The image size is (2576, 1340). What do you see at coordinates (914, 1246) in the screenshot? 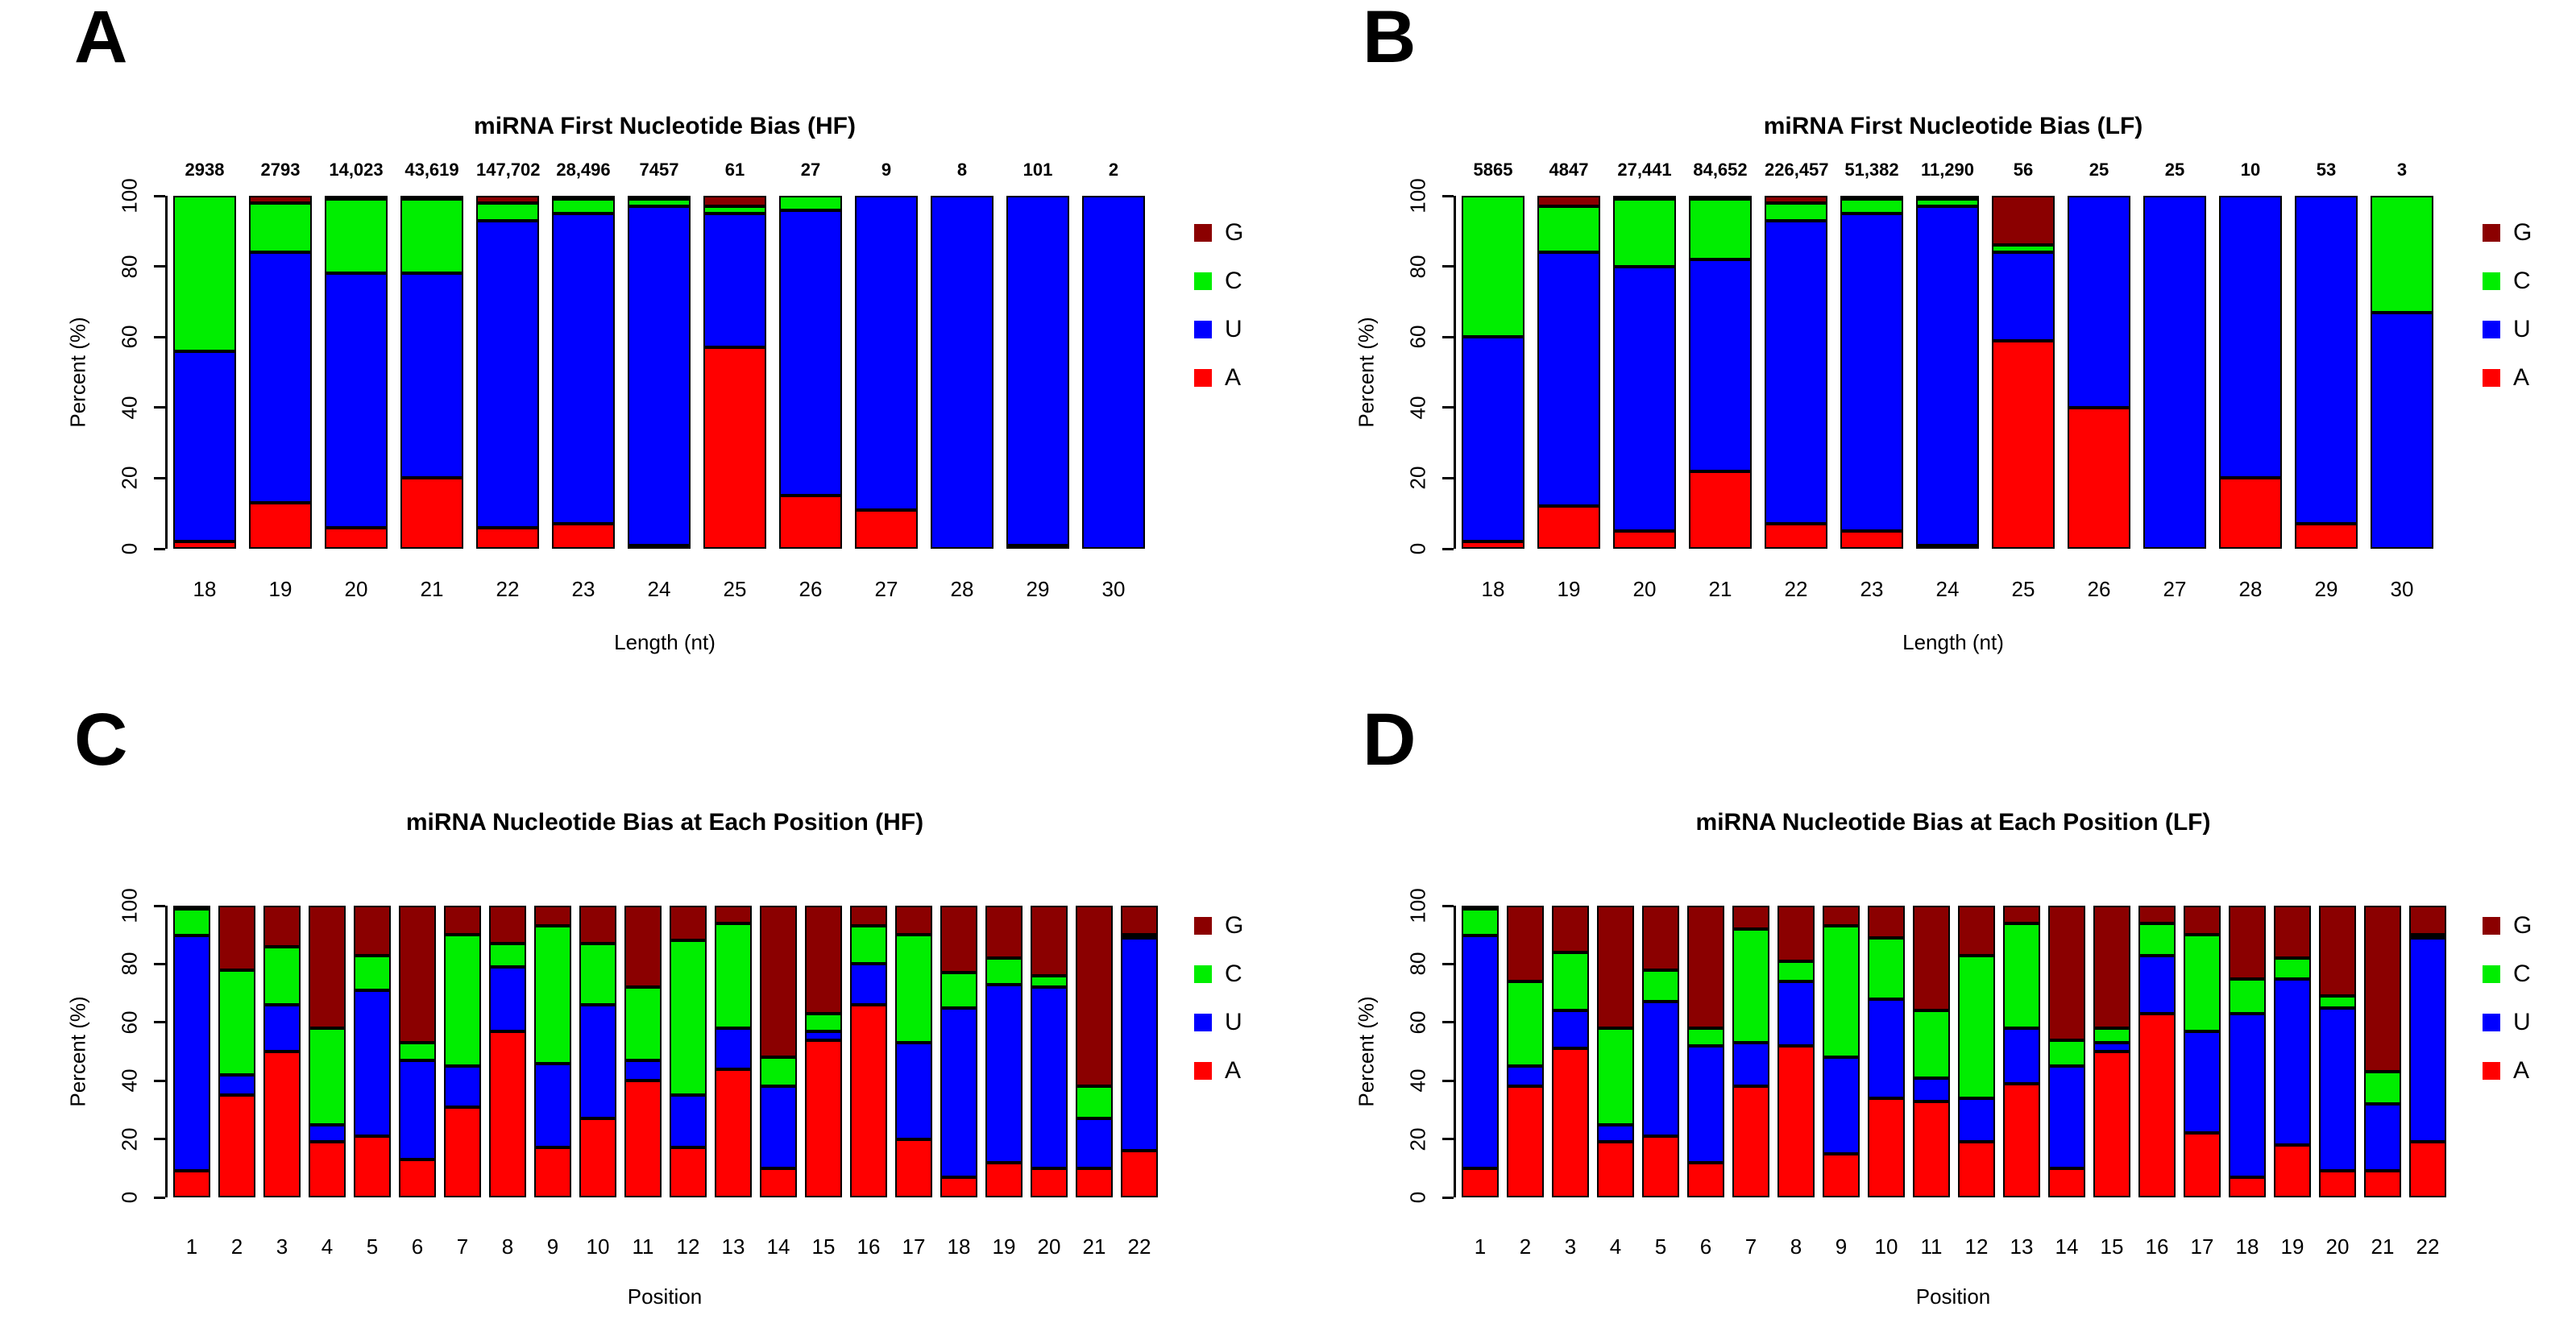
I see `x-tick-label: 17` at bounding box center [914, 1246].